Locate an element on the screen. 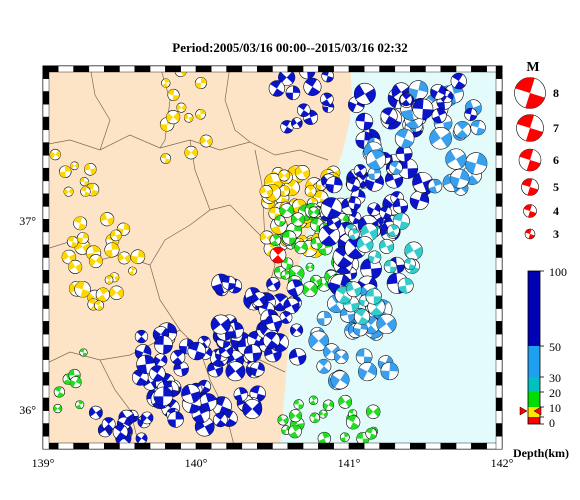 Image resolution: width=580 pixels, height=500 pixels. depth-tick-20: 20 is located at coordinates (555, 393).